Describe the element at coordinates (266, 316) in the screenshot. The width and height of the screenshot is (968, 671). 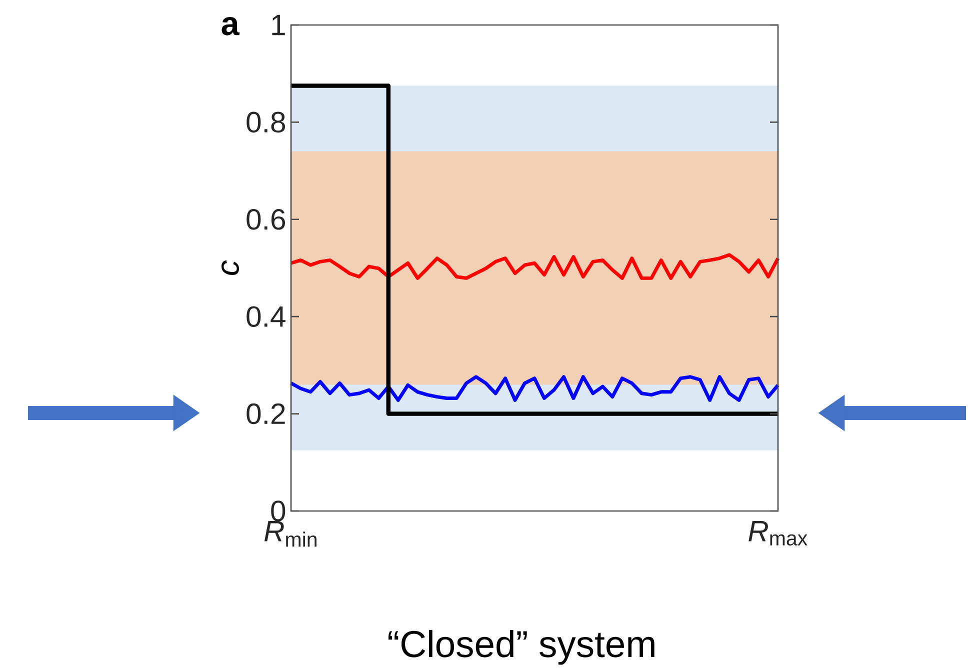
I see `y-tick-label: 0.4` at that location.